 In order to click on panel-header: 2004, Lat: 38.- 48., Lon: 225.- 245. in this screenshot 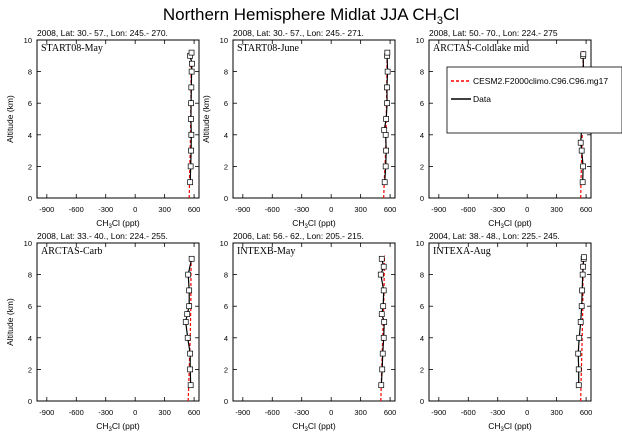, I will do `click(494, 236)`.